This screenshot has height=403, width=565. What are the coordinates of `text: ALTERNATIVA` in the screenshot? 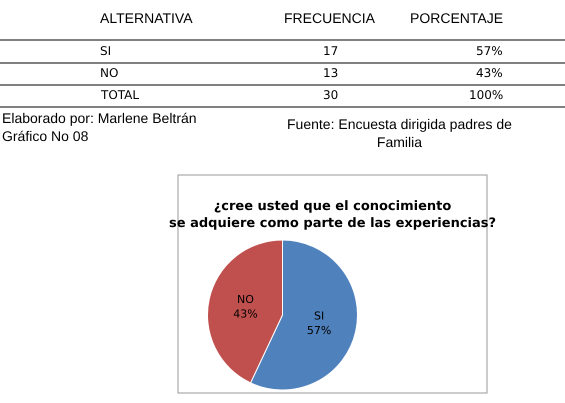 It's located at (147, 18).